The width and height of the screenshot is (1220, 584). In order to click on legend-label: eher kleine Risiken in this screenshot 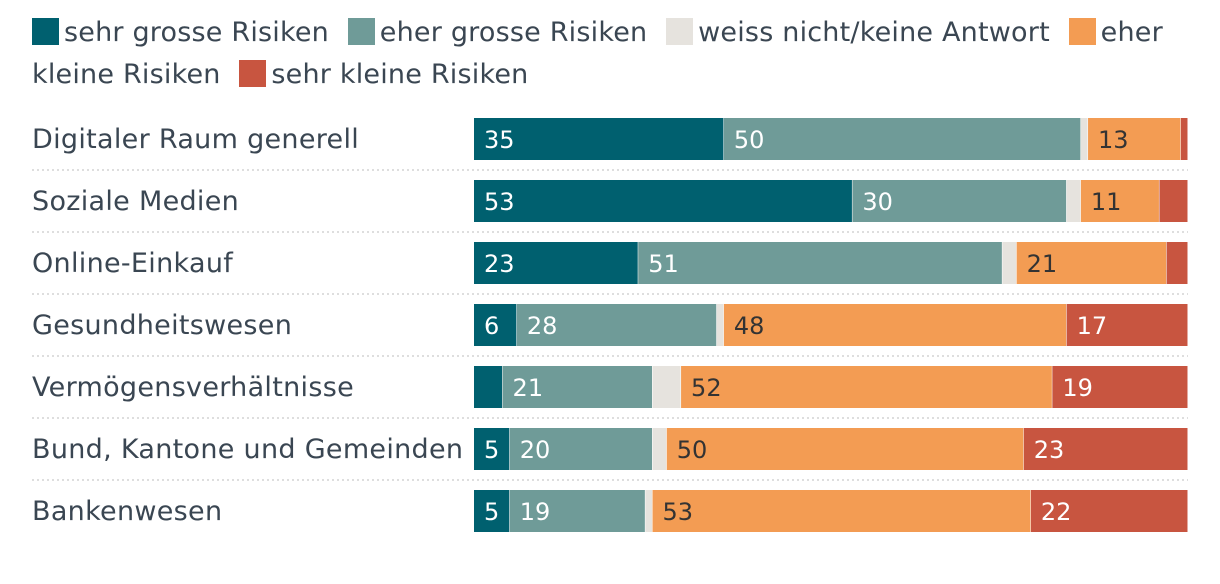, I will do `click(597, 53)`.